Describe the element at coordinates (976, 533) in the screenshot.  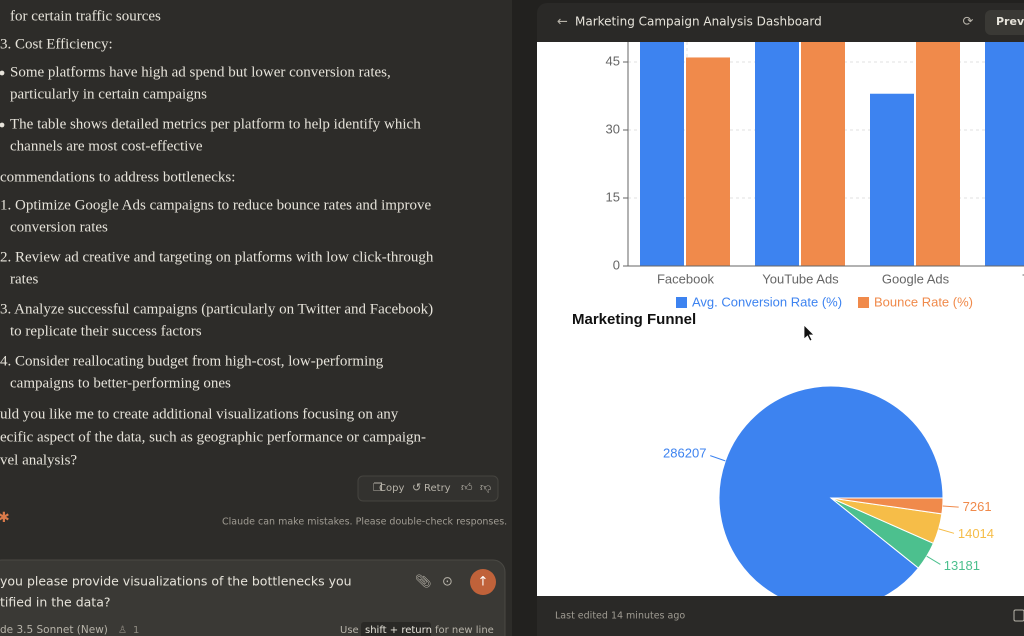
I see `data-label: 14014` at that location.